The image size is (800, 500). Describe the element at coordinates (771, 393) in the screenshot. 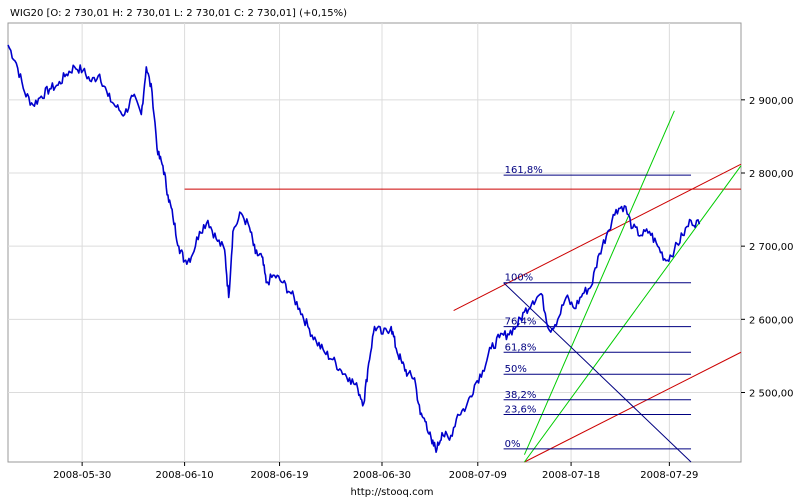

I see `y-tick-label: 2 500,00` at that location.